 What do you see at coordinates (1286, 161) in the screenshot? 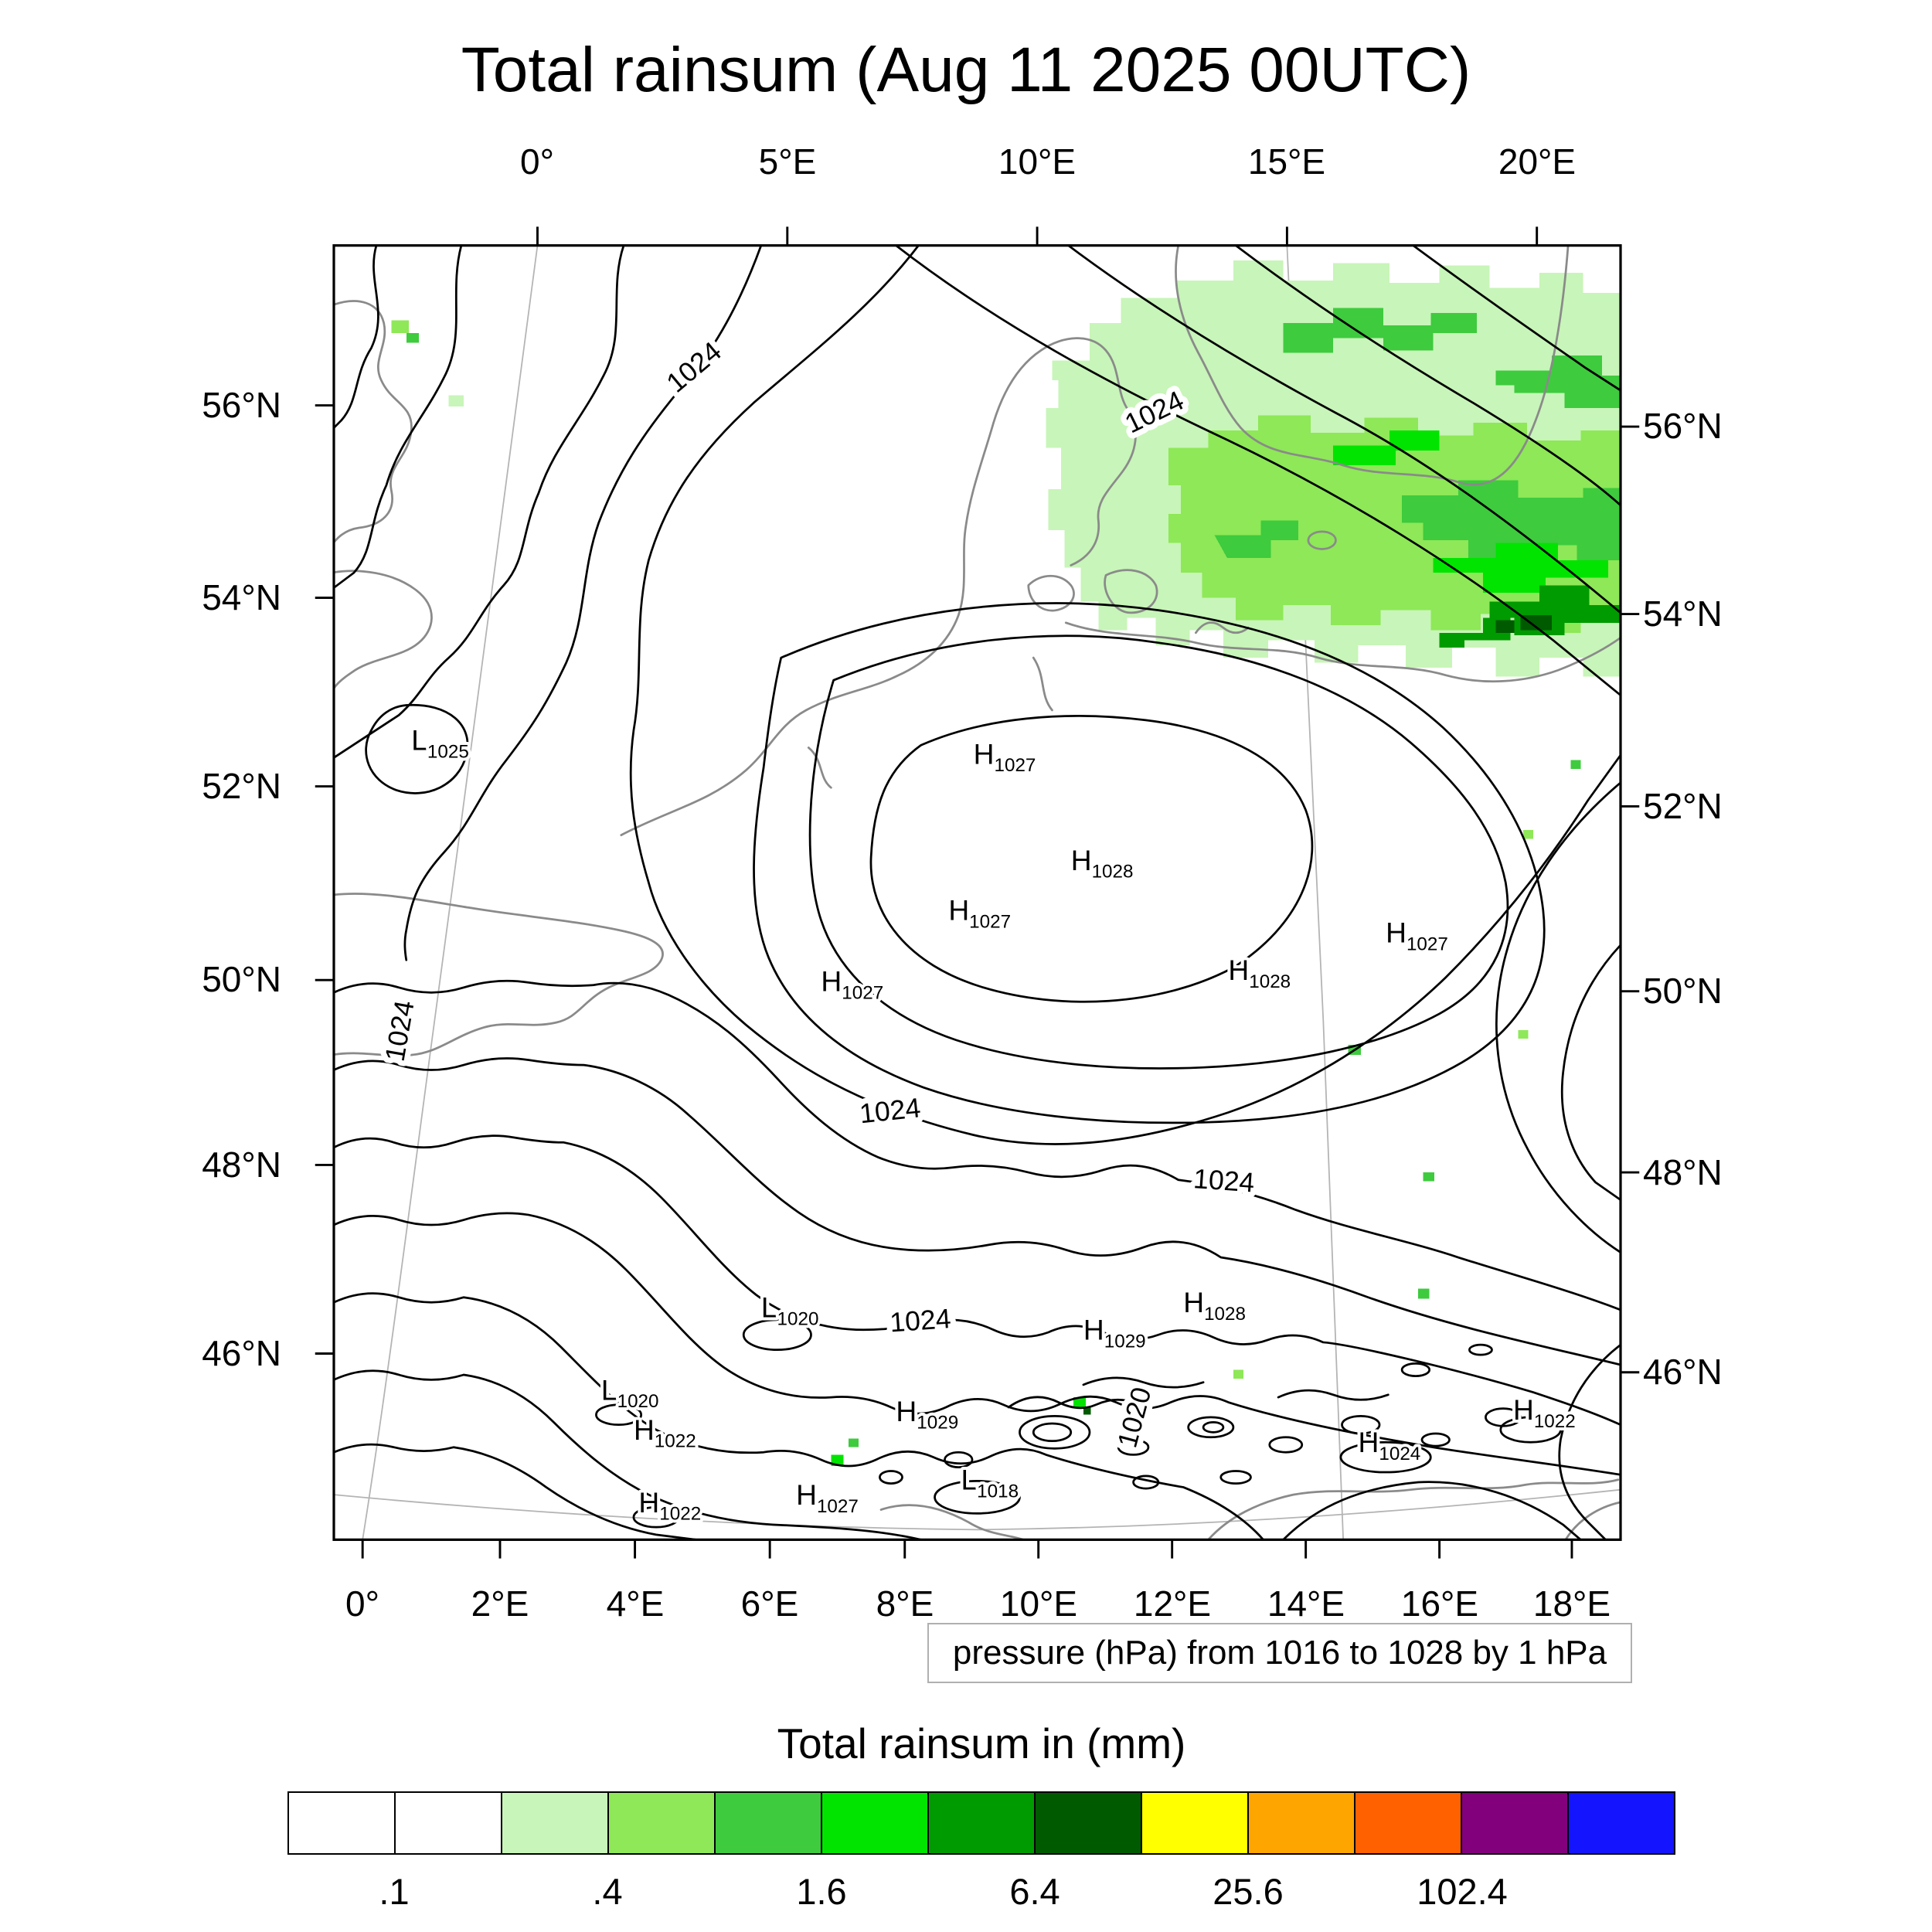
I see `x-tick-label-top: 15°E` at bounding box center [1286, 161].